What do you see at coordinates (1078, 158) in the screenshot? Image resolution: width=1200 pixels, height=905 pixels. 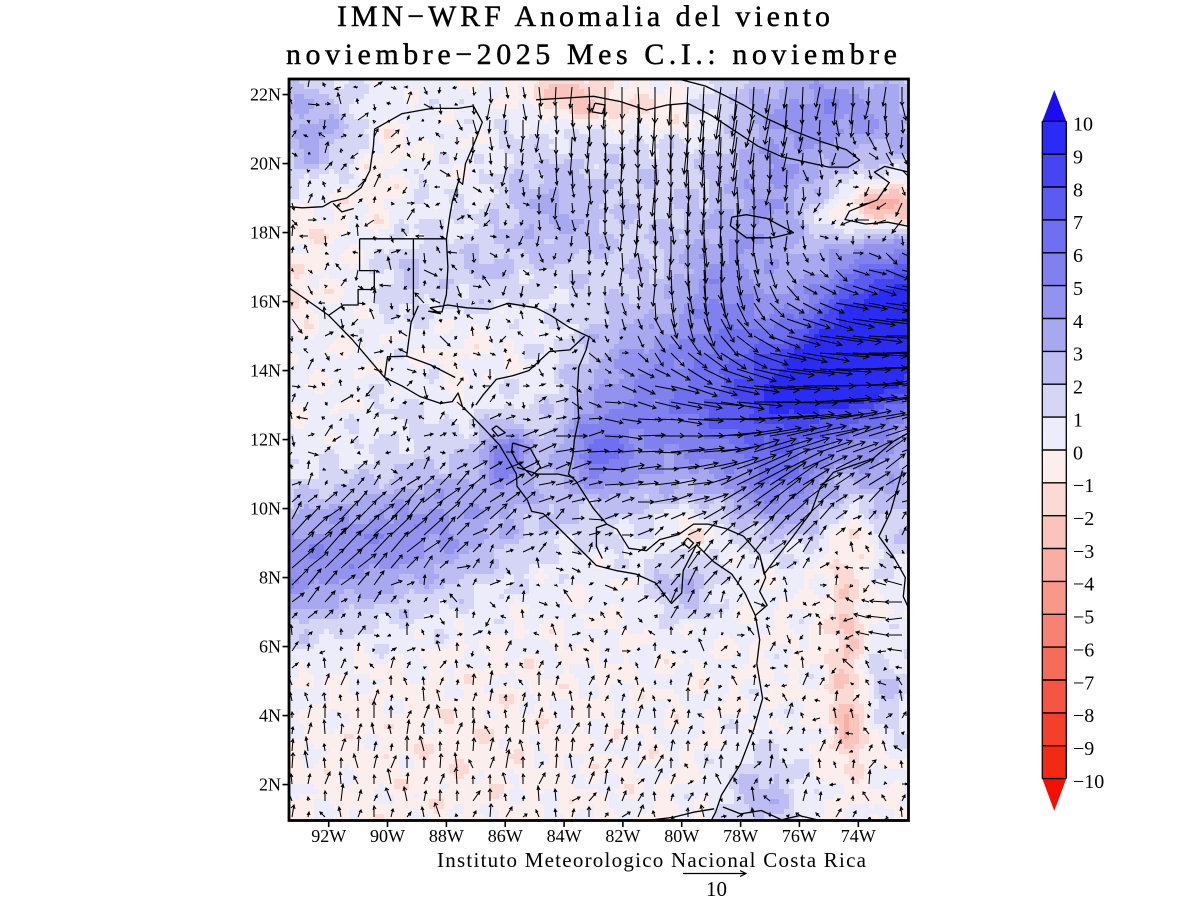 I see `svg-text: 9` at bounding box center [1078, 158].